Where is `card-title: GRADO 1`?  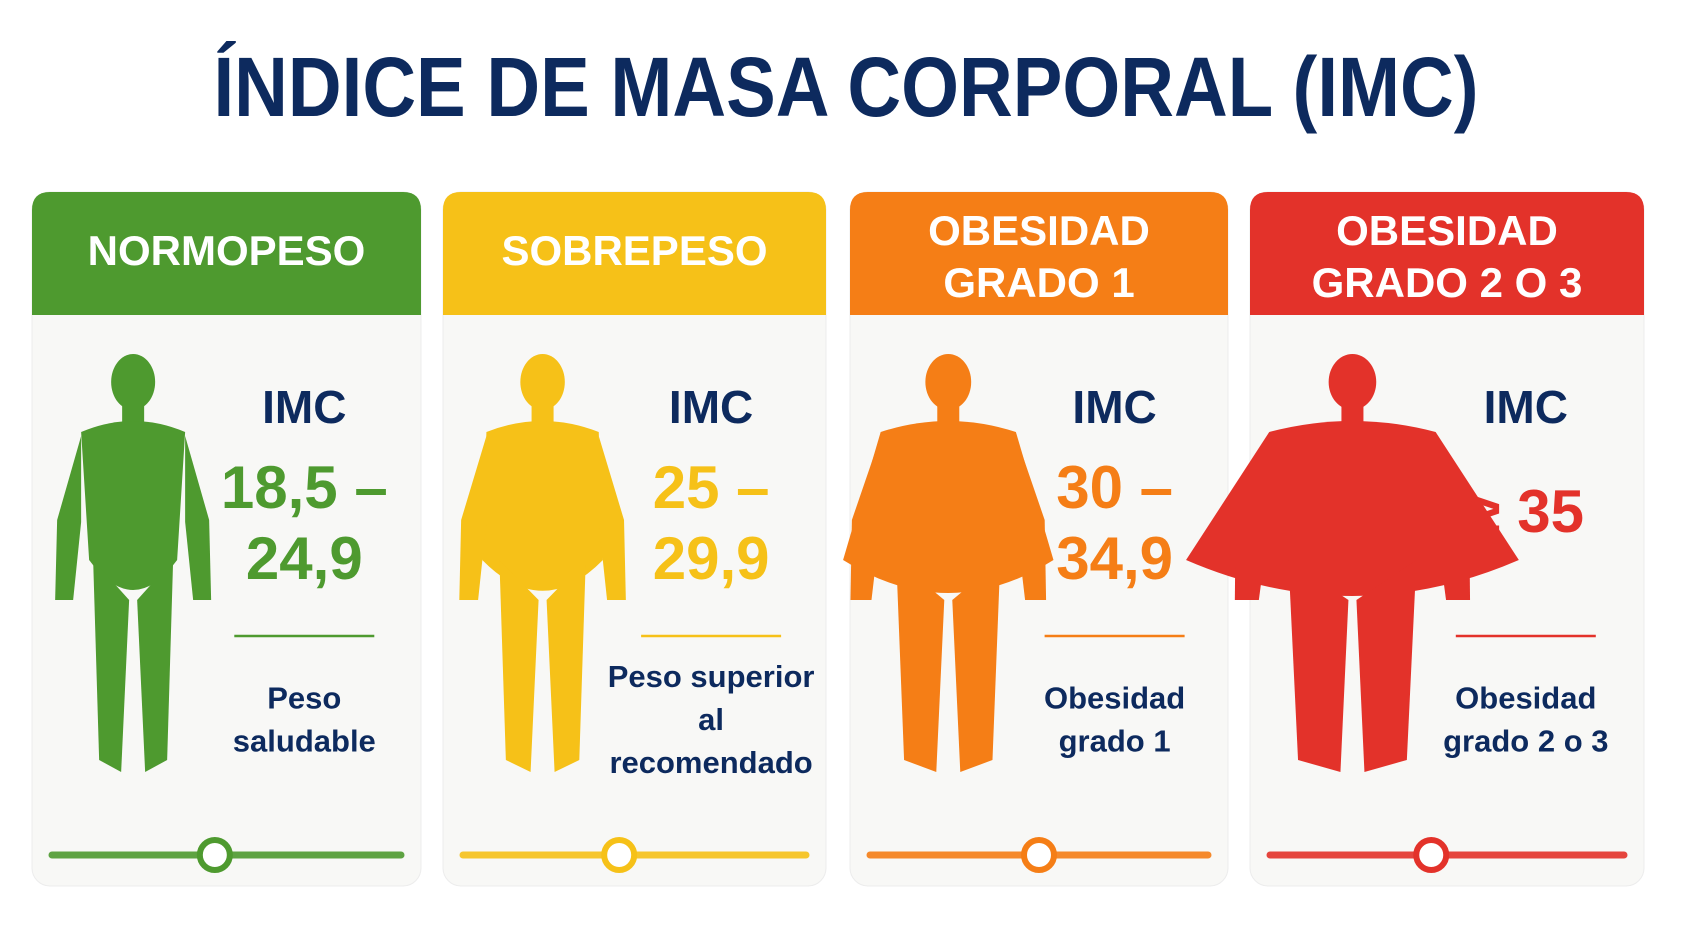 card-title: GRADO 1 is located at coordinates (1038, 282).